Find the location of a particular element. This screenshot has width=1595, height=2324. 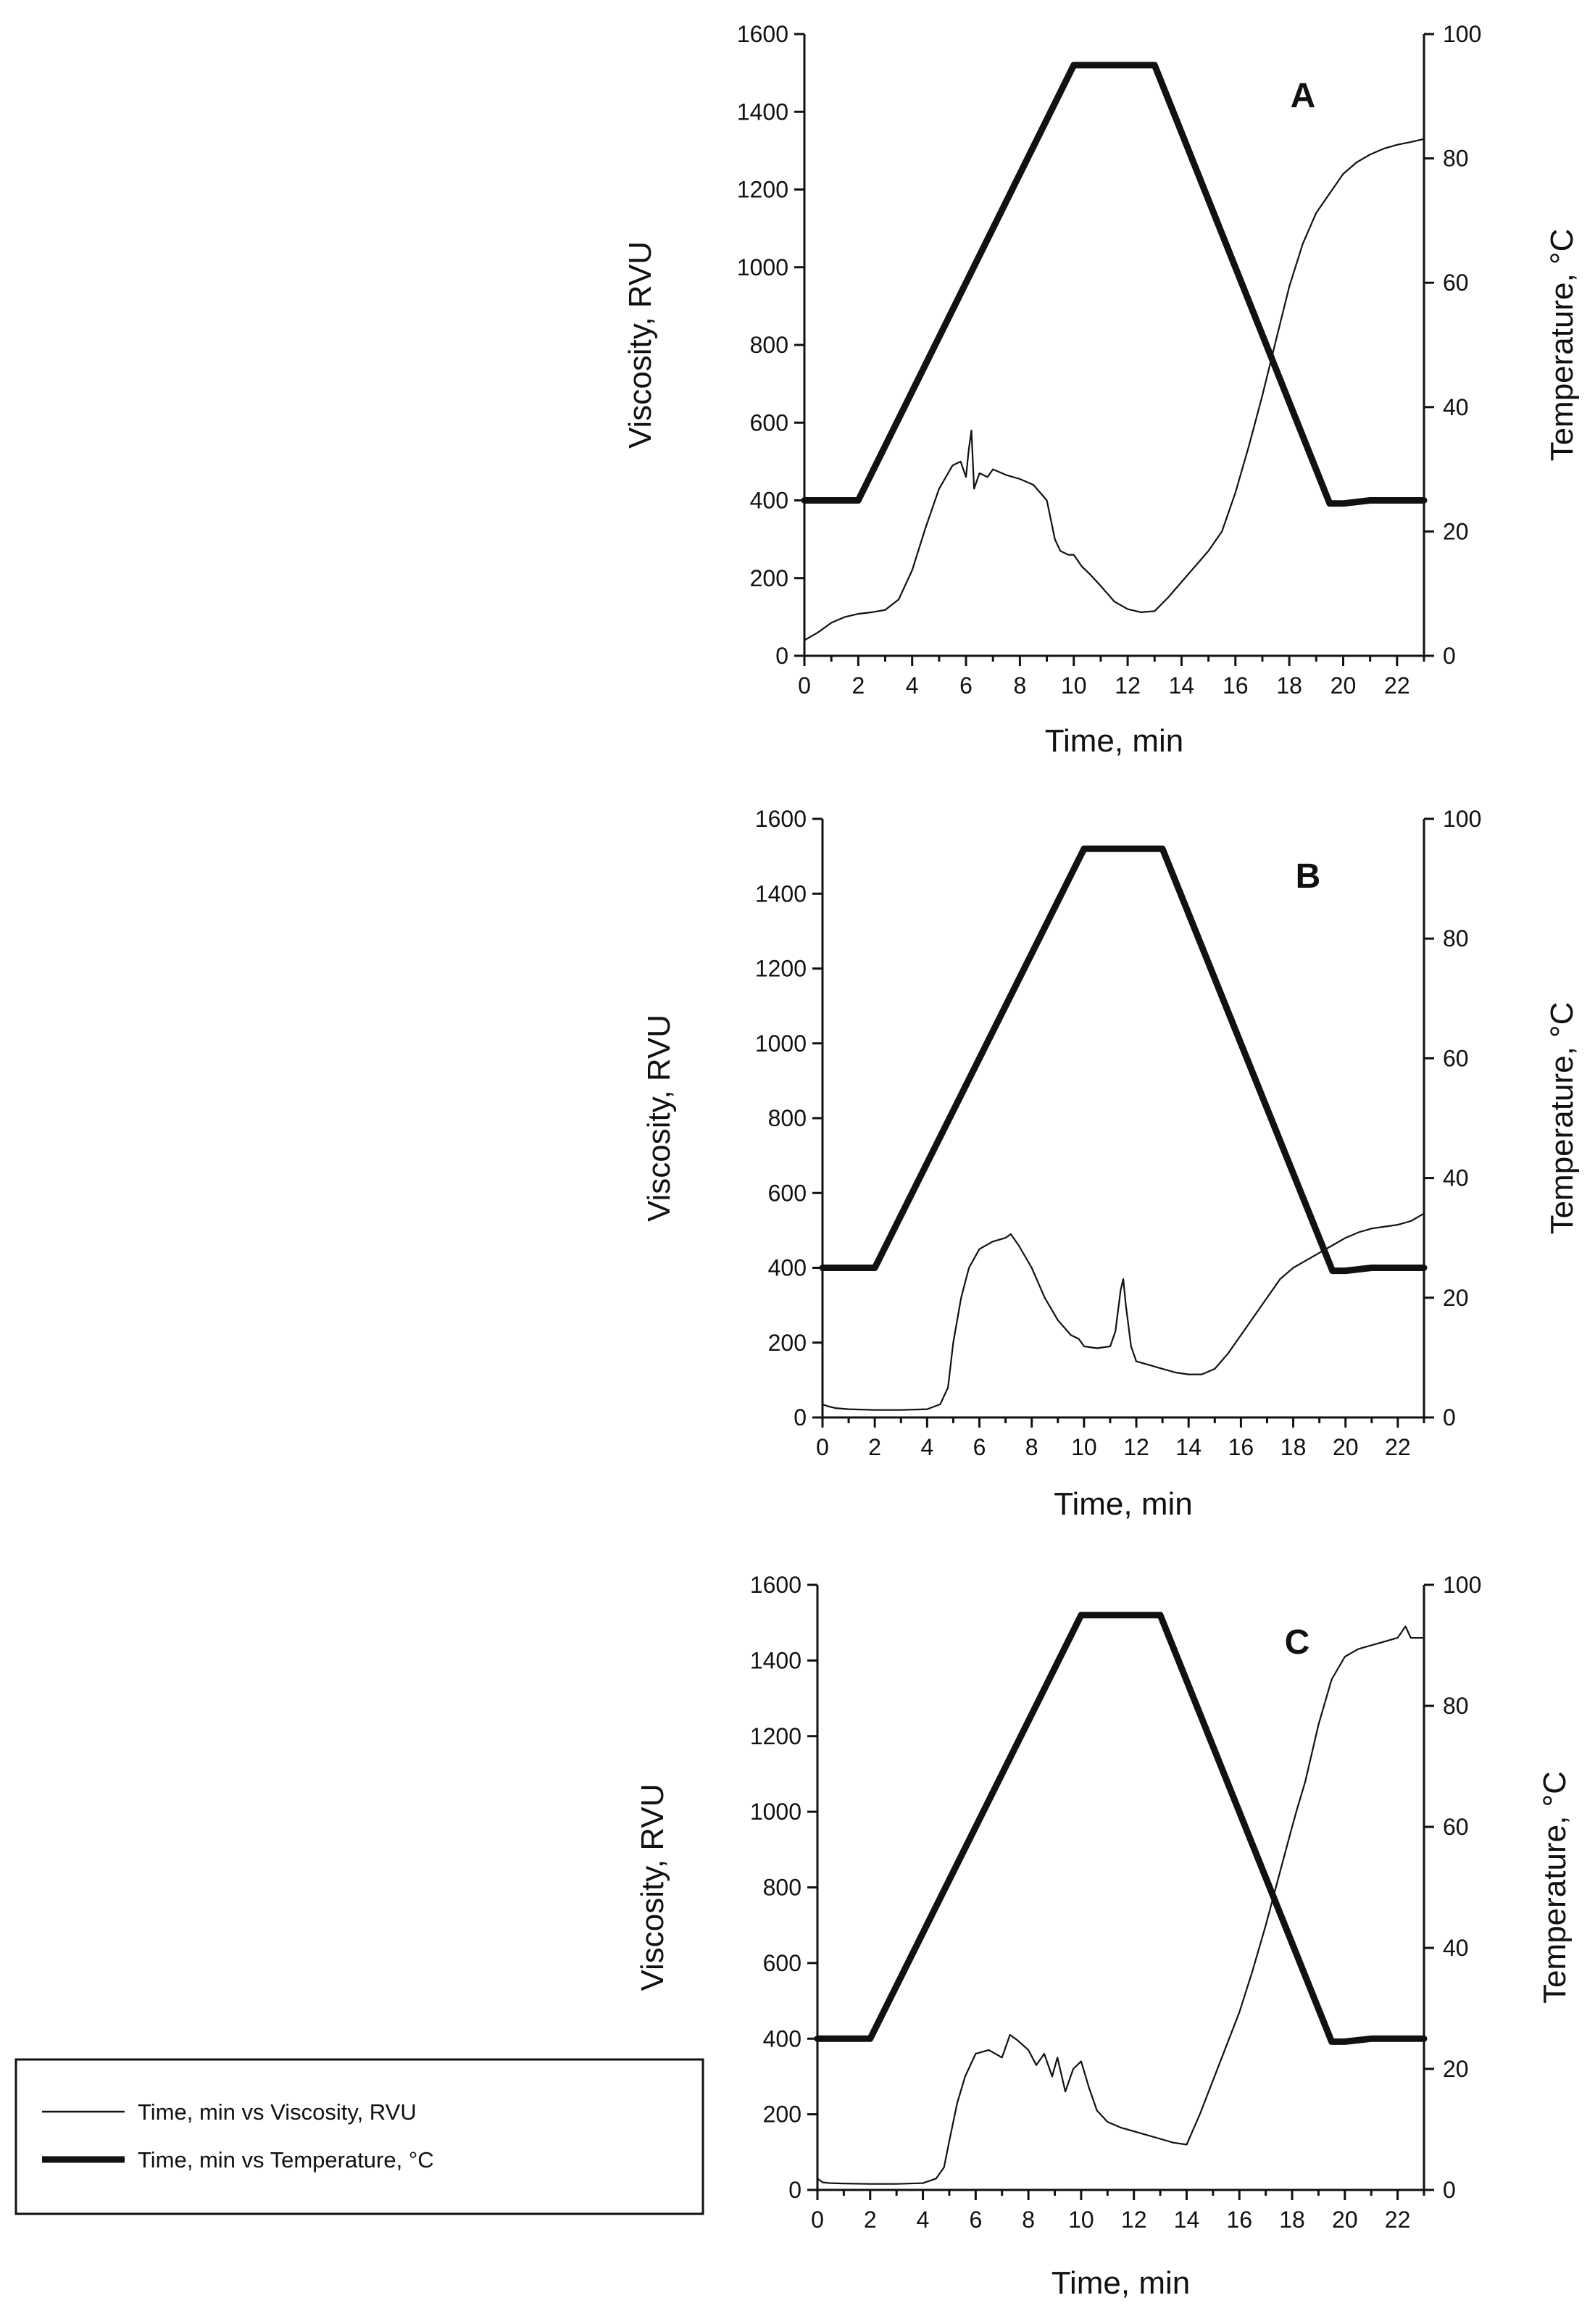

x-tick-label: 2 is located at coordinates (874, 1447).